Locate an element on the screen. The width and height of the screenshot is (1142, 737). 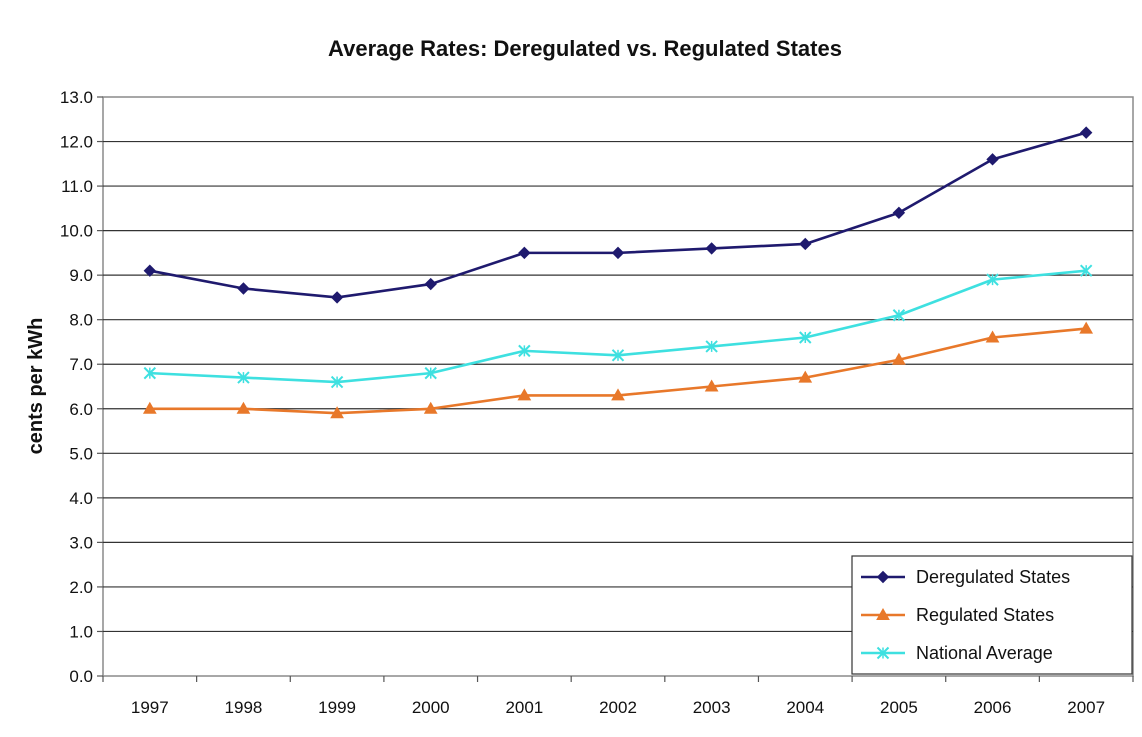
legend-label-deregulated-states: Deregulated States is located at coordinates (993, 577).